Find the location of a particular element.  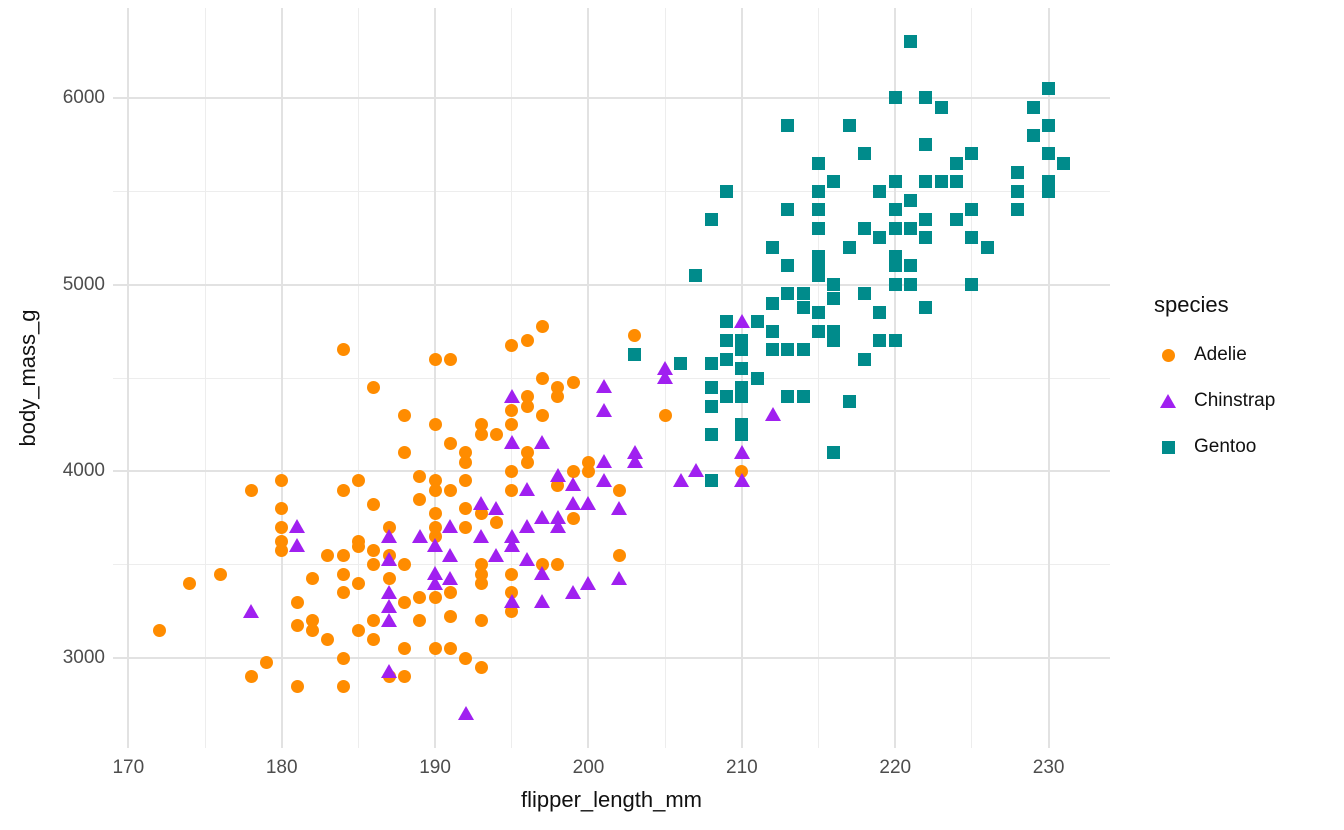

triangle-marker-icon is located at coordinates (1168, 401).